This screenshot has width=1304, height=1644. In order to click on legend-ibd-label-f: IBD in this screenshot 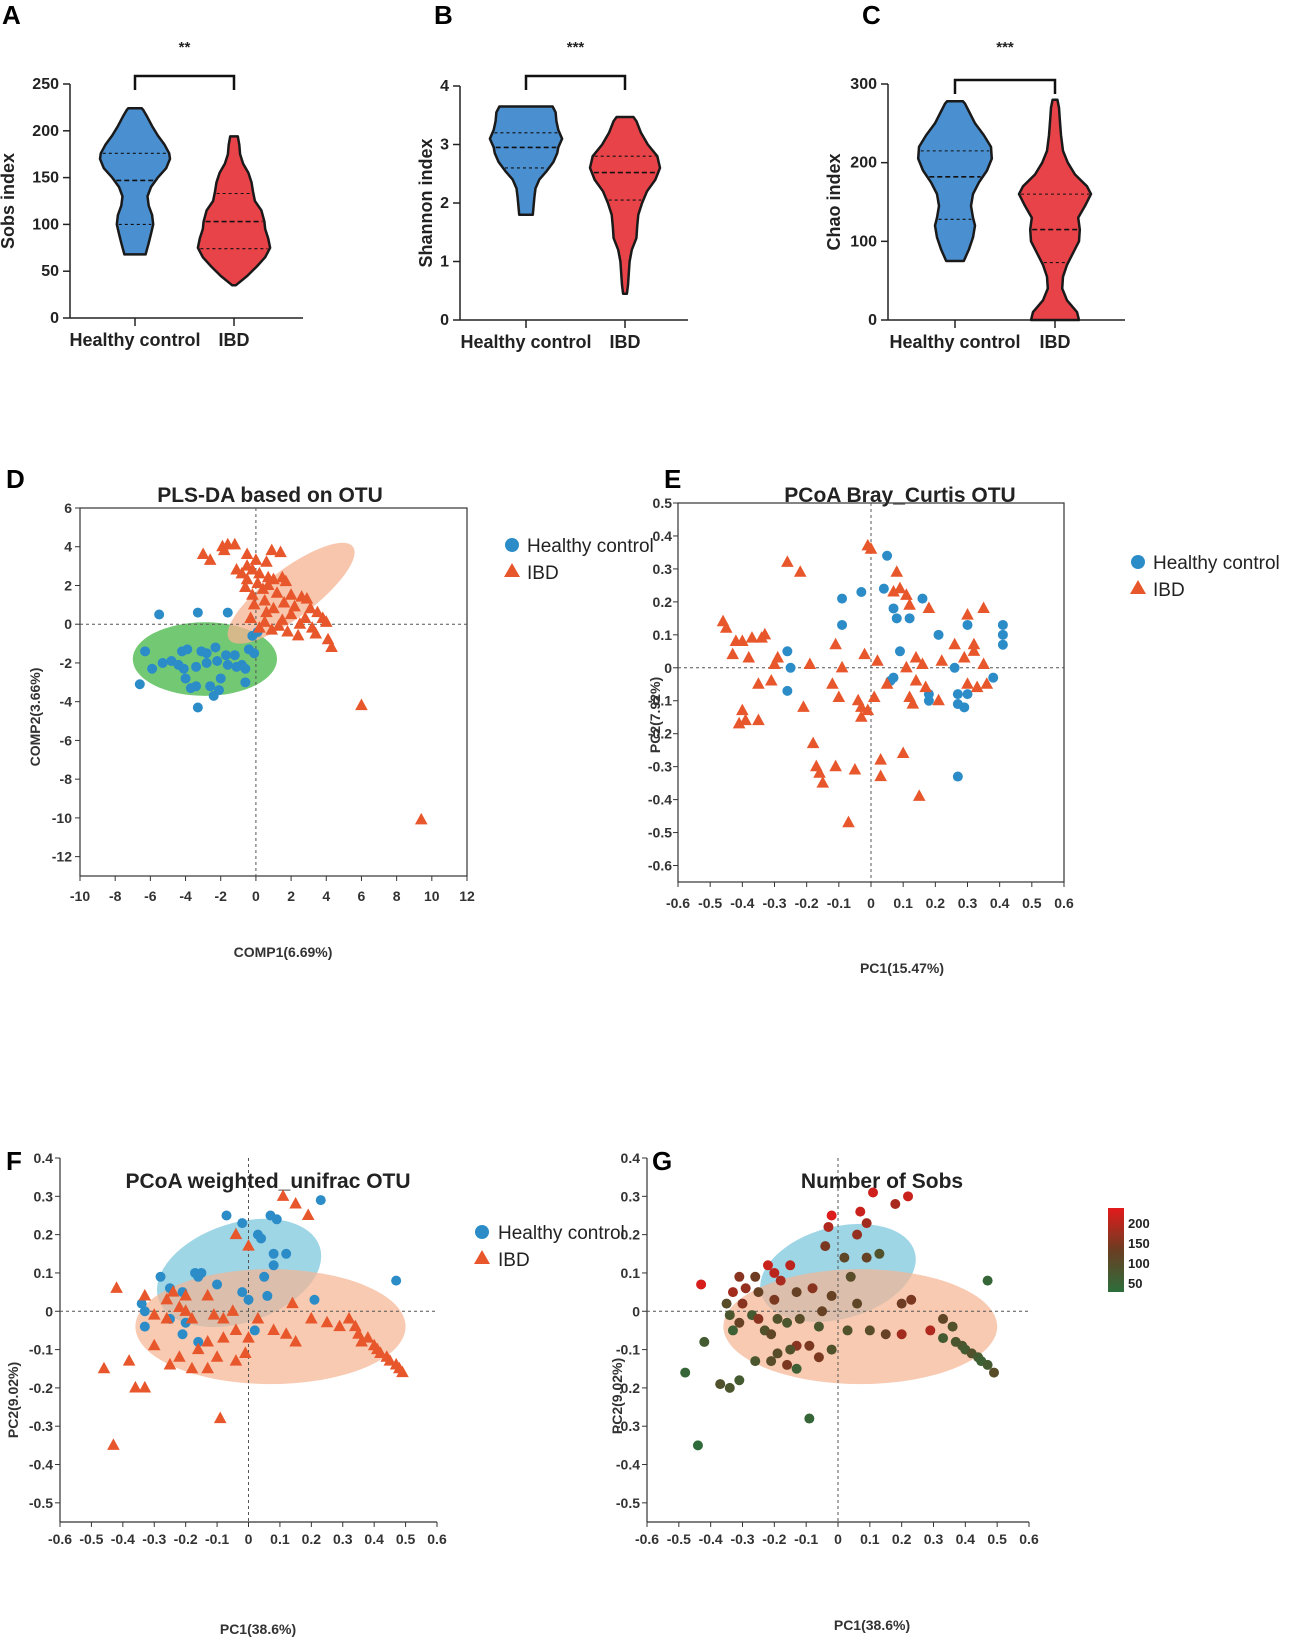, I will do `click(514, 1260)`.